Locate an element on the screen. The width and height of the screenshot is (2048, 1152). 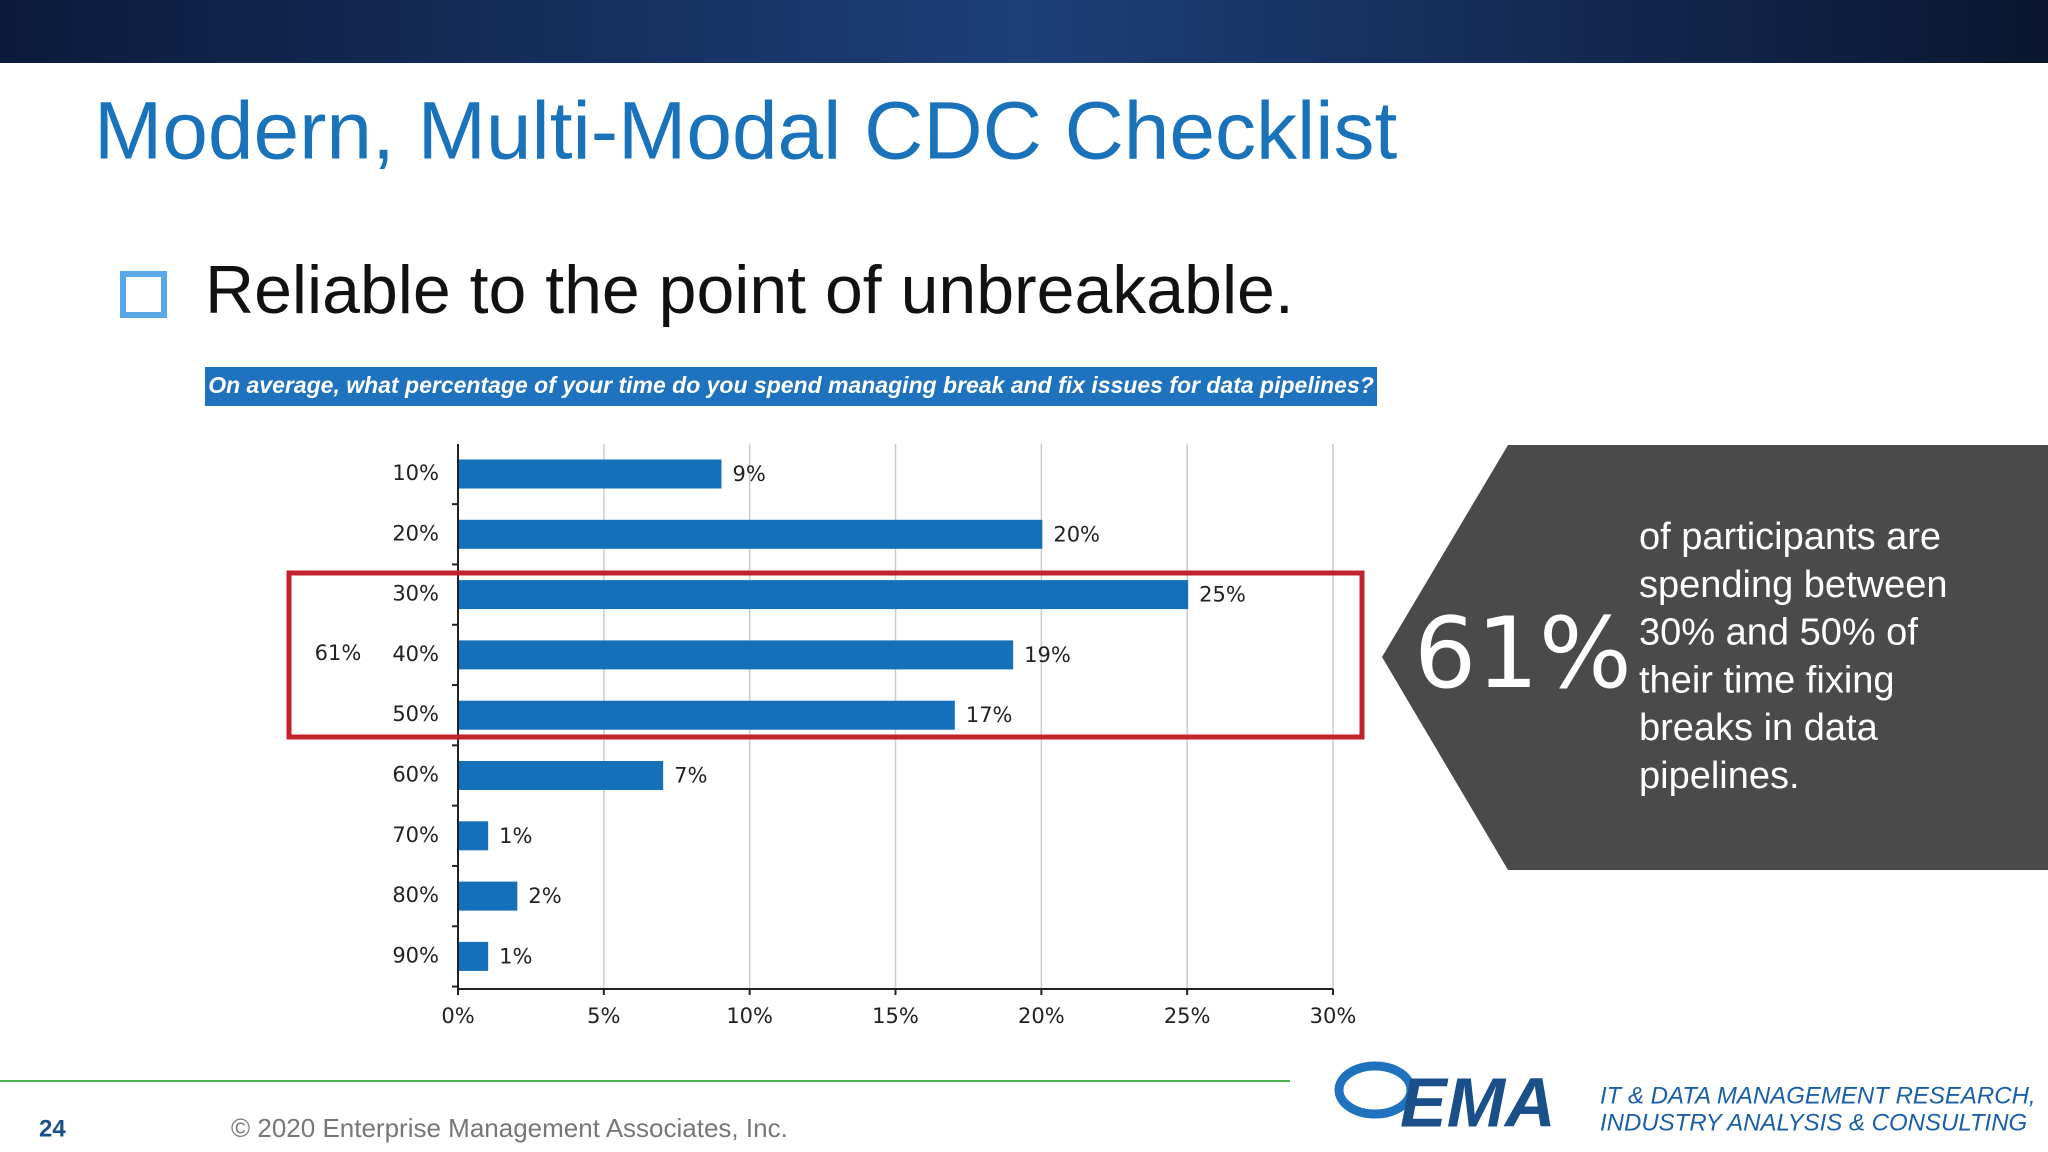
highlight-box is located at coordinates (825, 655).